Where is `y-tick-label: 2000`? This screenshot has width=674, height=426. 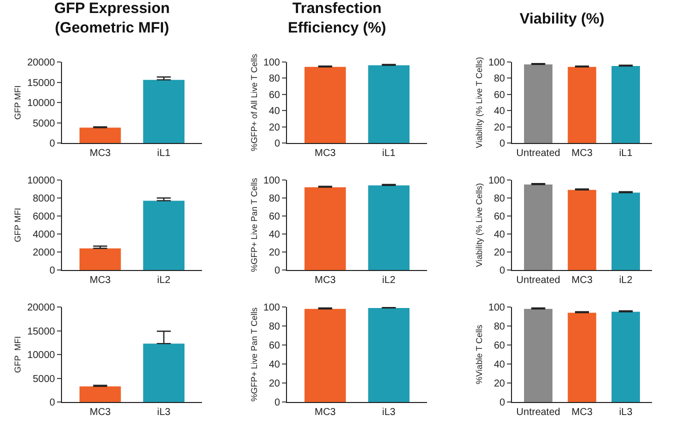
y-tick-label: 2000 is located at coordinates (44, 253).